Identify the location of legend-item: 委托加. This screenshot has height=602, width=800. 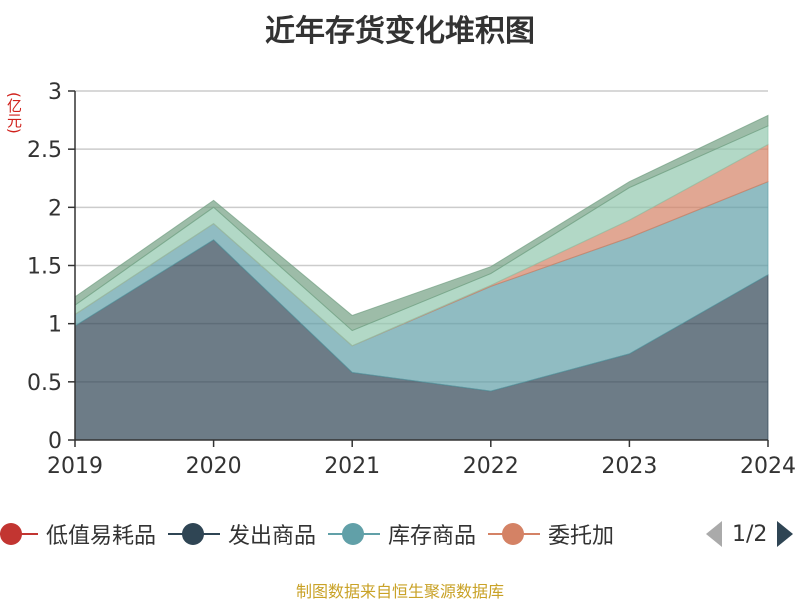
(551, 534).